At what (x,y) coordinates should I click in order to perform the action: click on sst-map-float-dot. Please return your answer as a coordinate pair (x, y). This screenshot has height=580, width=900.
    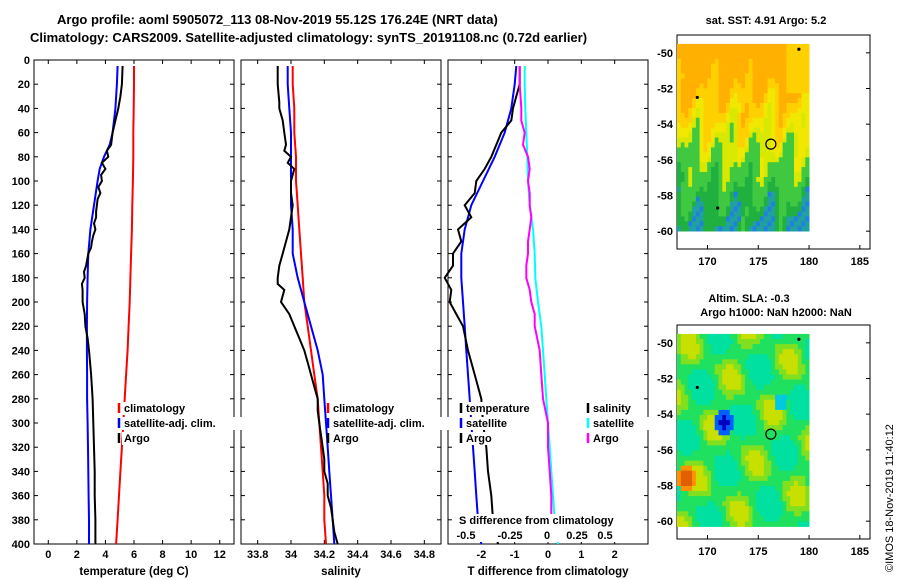
    Looking at the image, I should click on (718, 208).